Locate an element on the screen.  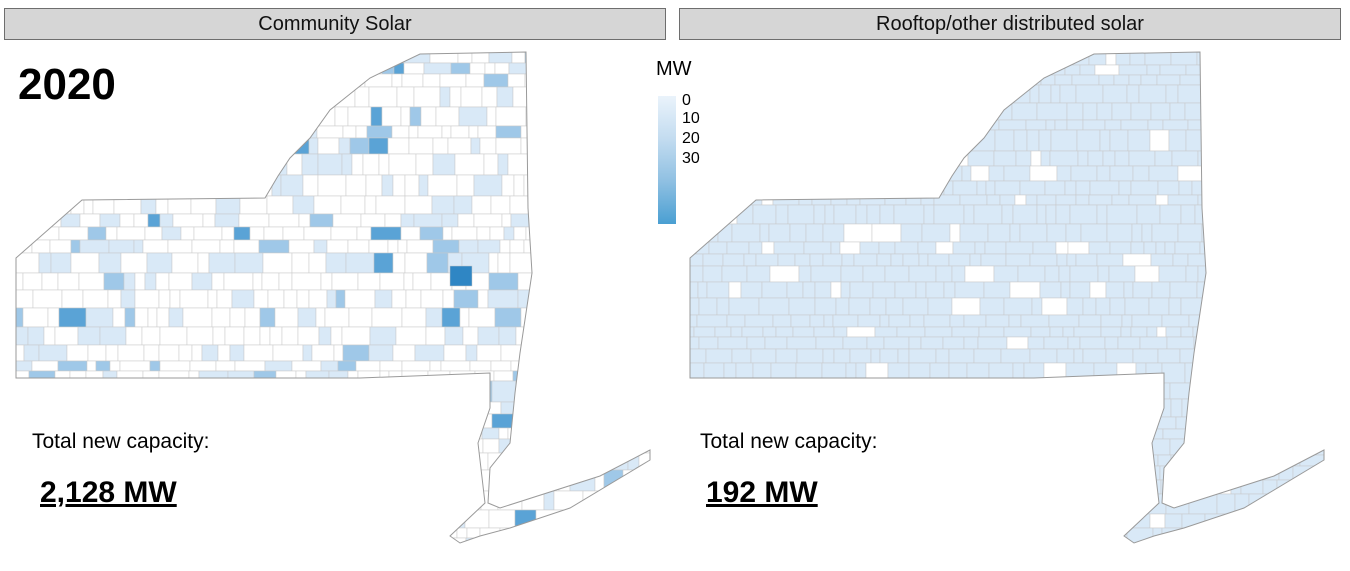
rooftop-solar-title: Rooftop/other distributed solar is located at coordinates (1010, 23).